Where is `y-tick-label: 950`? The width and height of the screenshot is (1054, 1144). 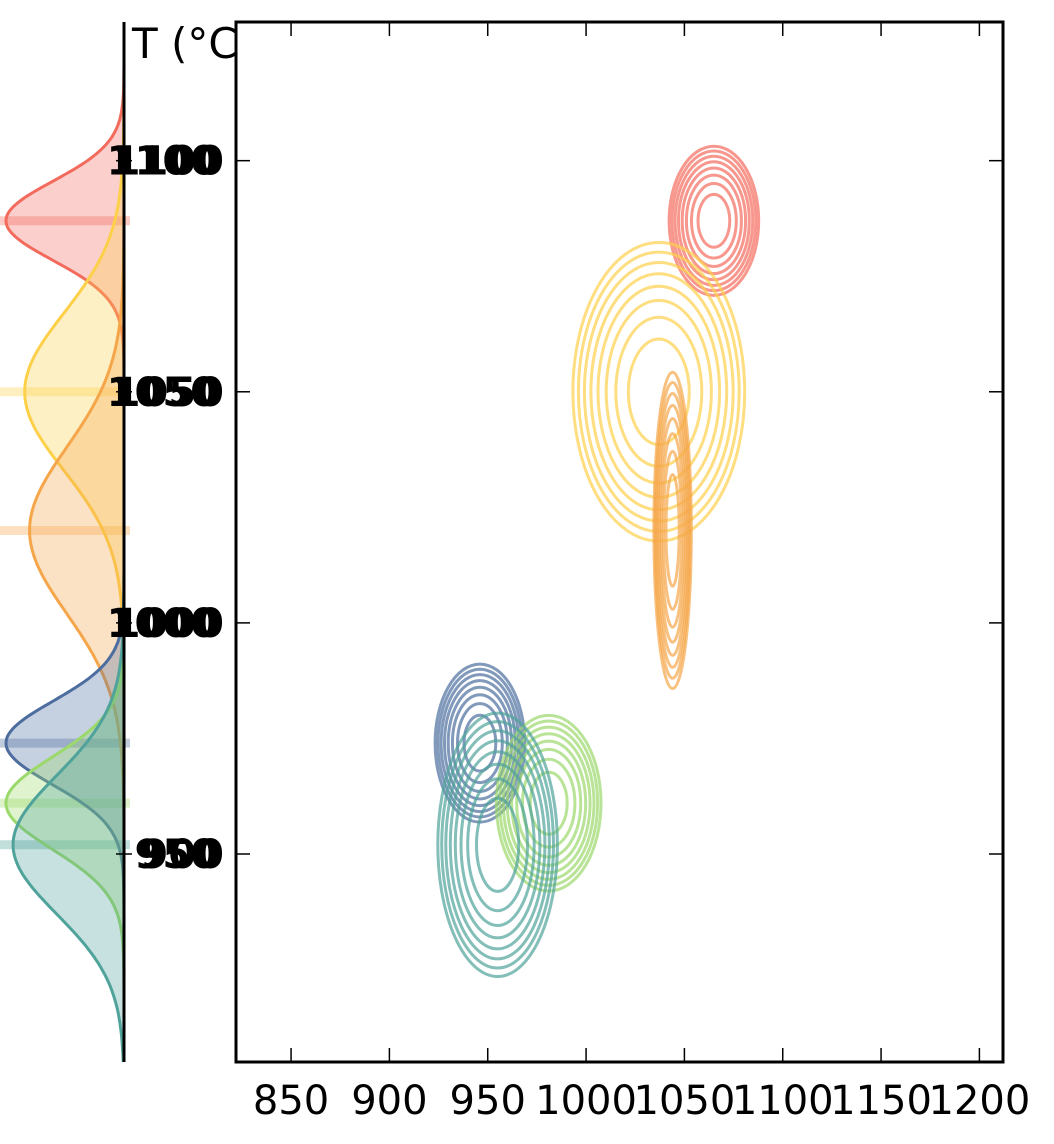 y-tick-label: 950 is located at coordinates (177, 855).